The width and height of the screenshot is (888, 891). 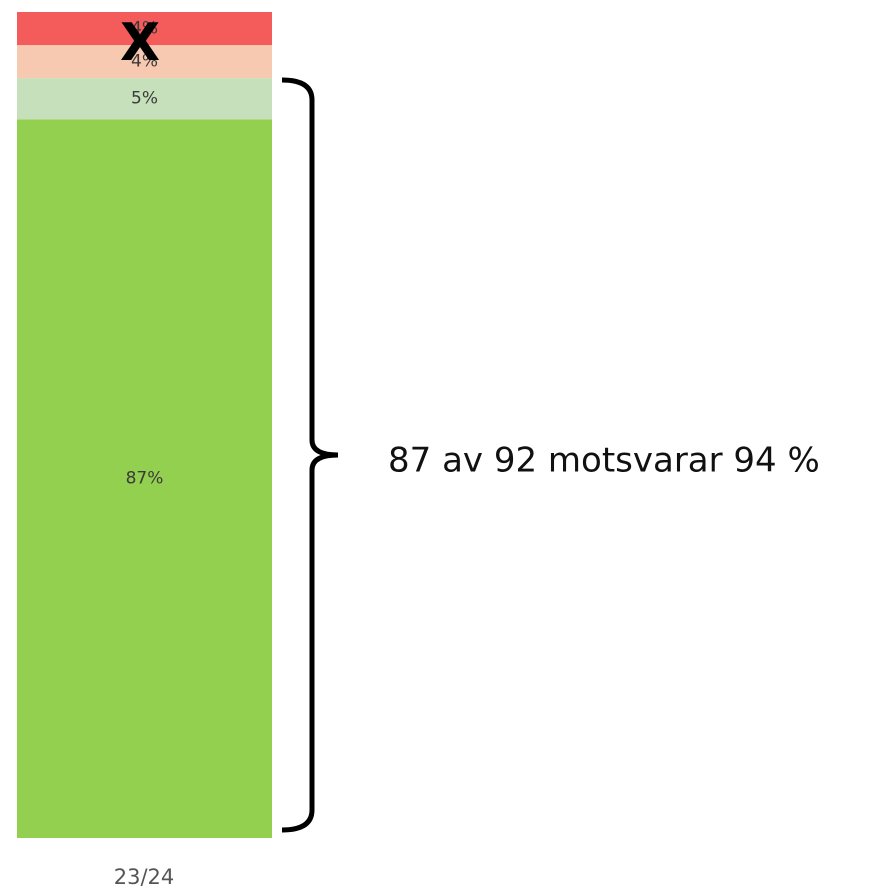 I want to click on data-label: 5%, so click(x=144, y=99).